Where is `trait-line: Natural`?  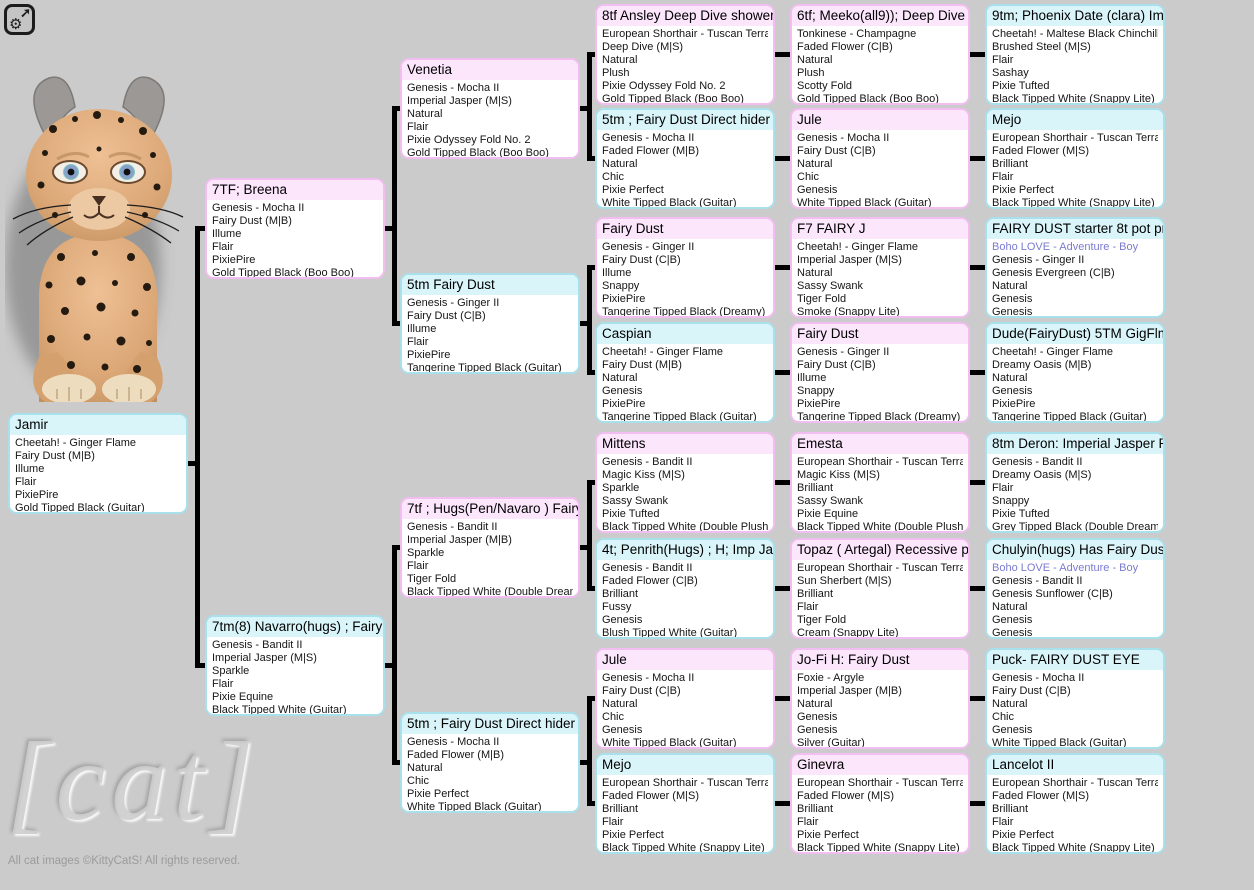 trait-line: Natural is located at coordinates (620, 60).